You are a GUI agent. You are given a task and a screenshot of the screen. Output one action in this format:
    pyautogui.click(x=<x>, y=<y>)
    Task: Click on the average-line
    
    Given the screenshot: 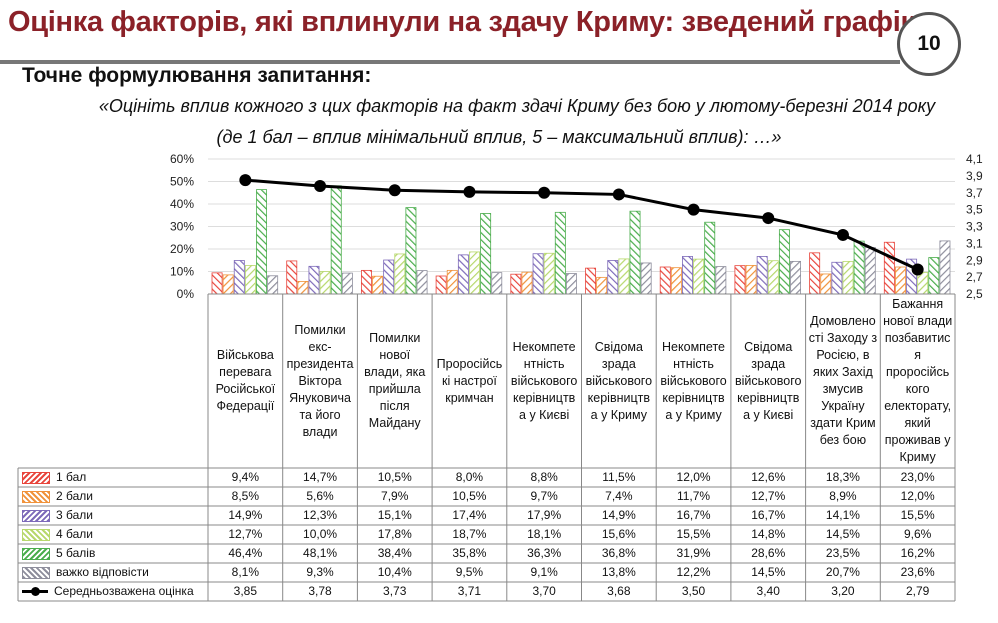 What is the action you would take?
    pyautogui.click(x=582, y=224)
    